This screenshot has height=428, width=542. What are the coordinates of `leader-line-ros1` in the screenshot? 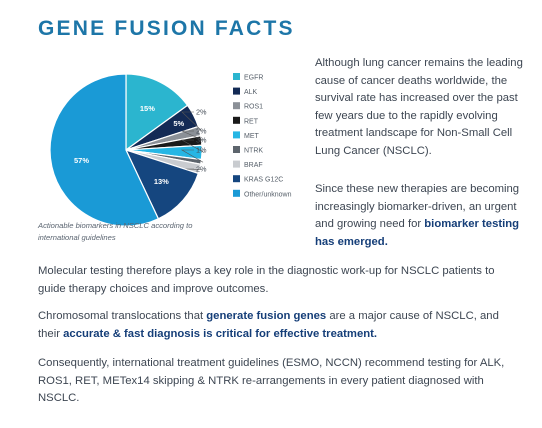 It's located at (191, 121).